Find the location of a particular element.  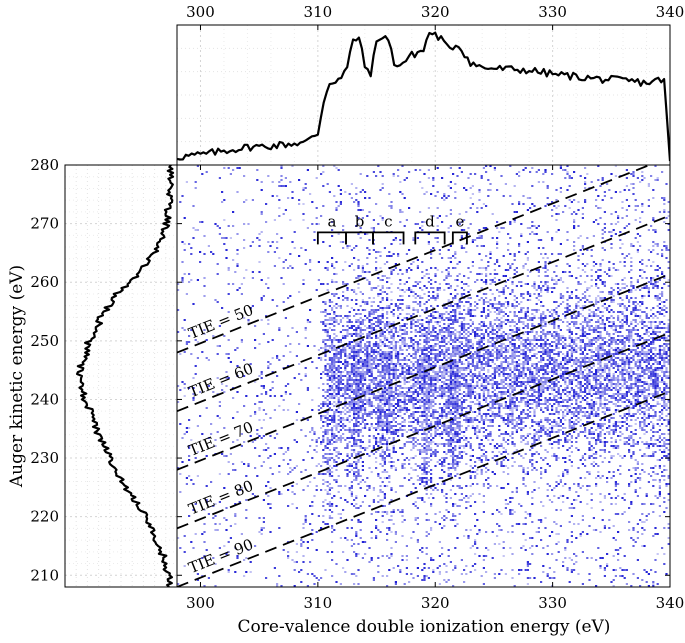

top-x-tick-label: 310 is located at coordinates (318, 12).